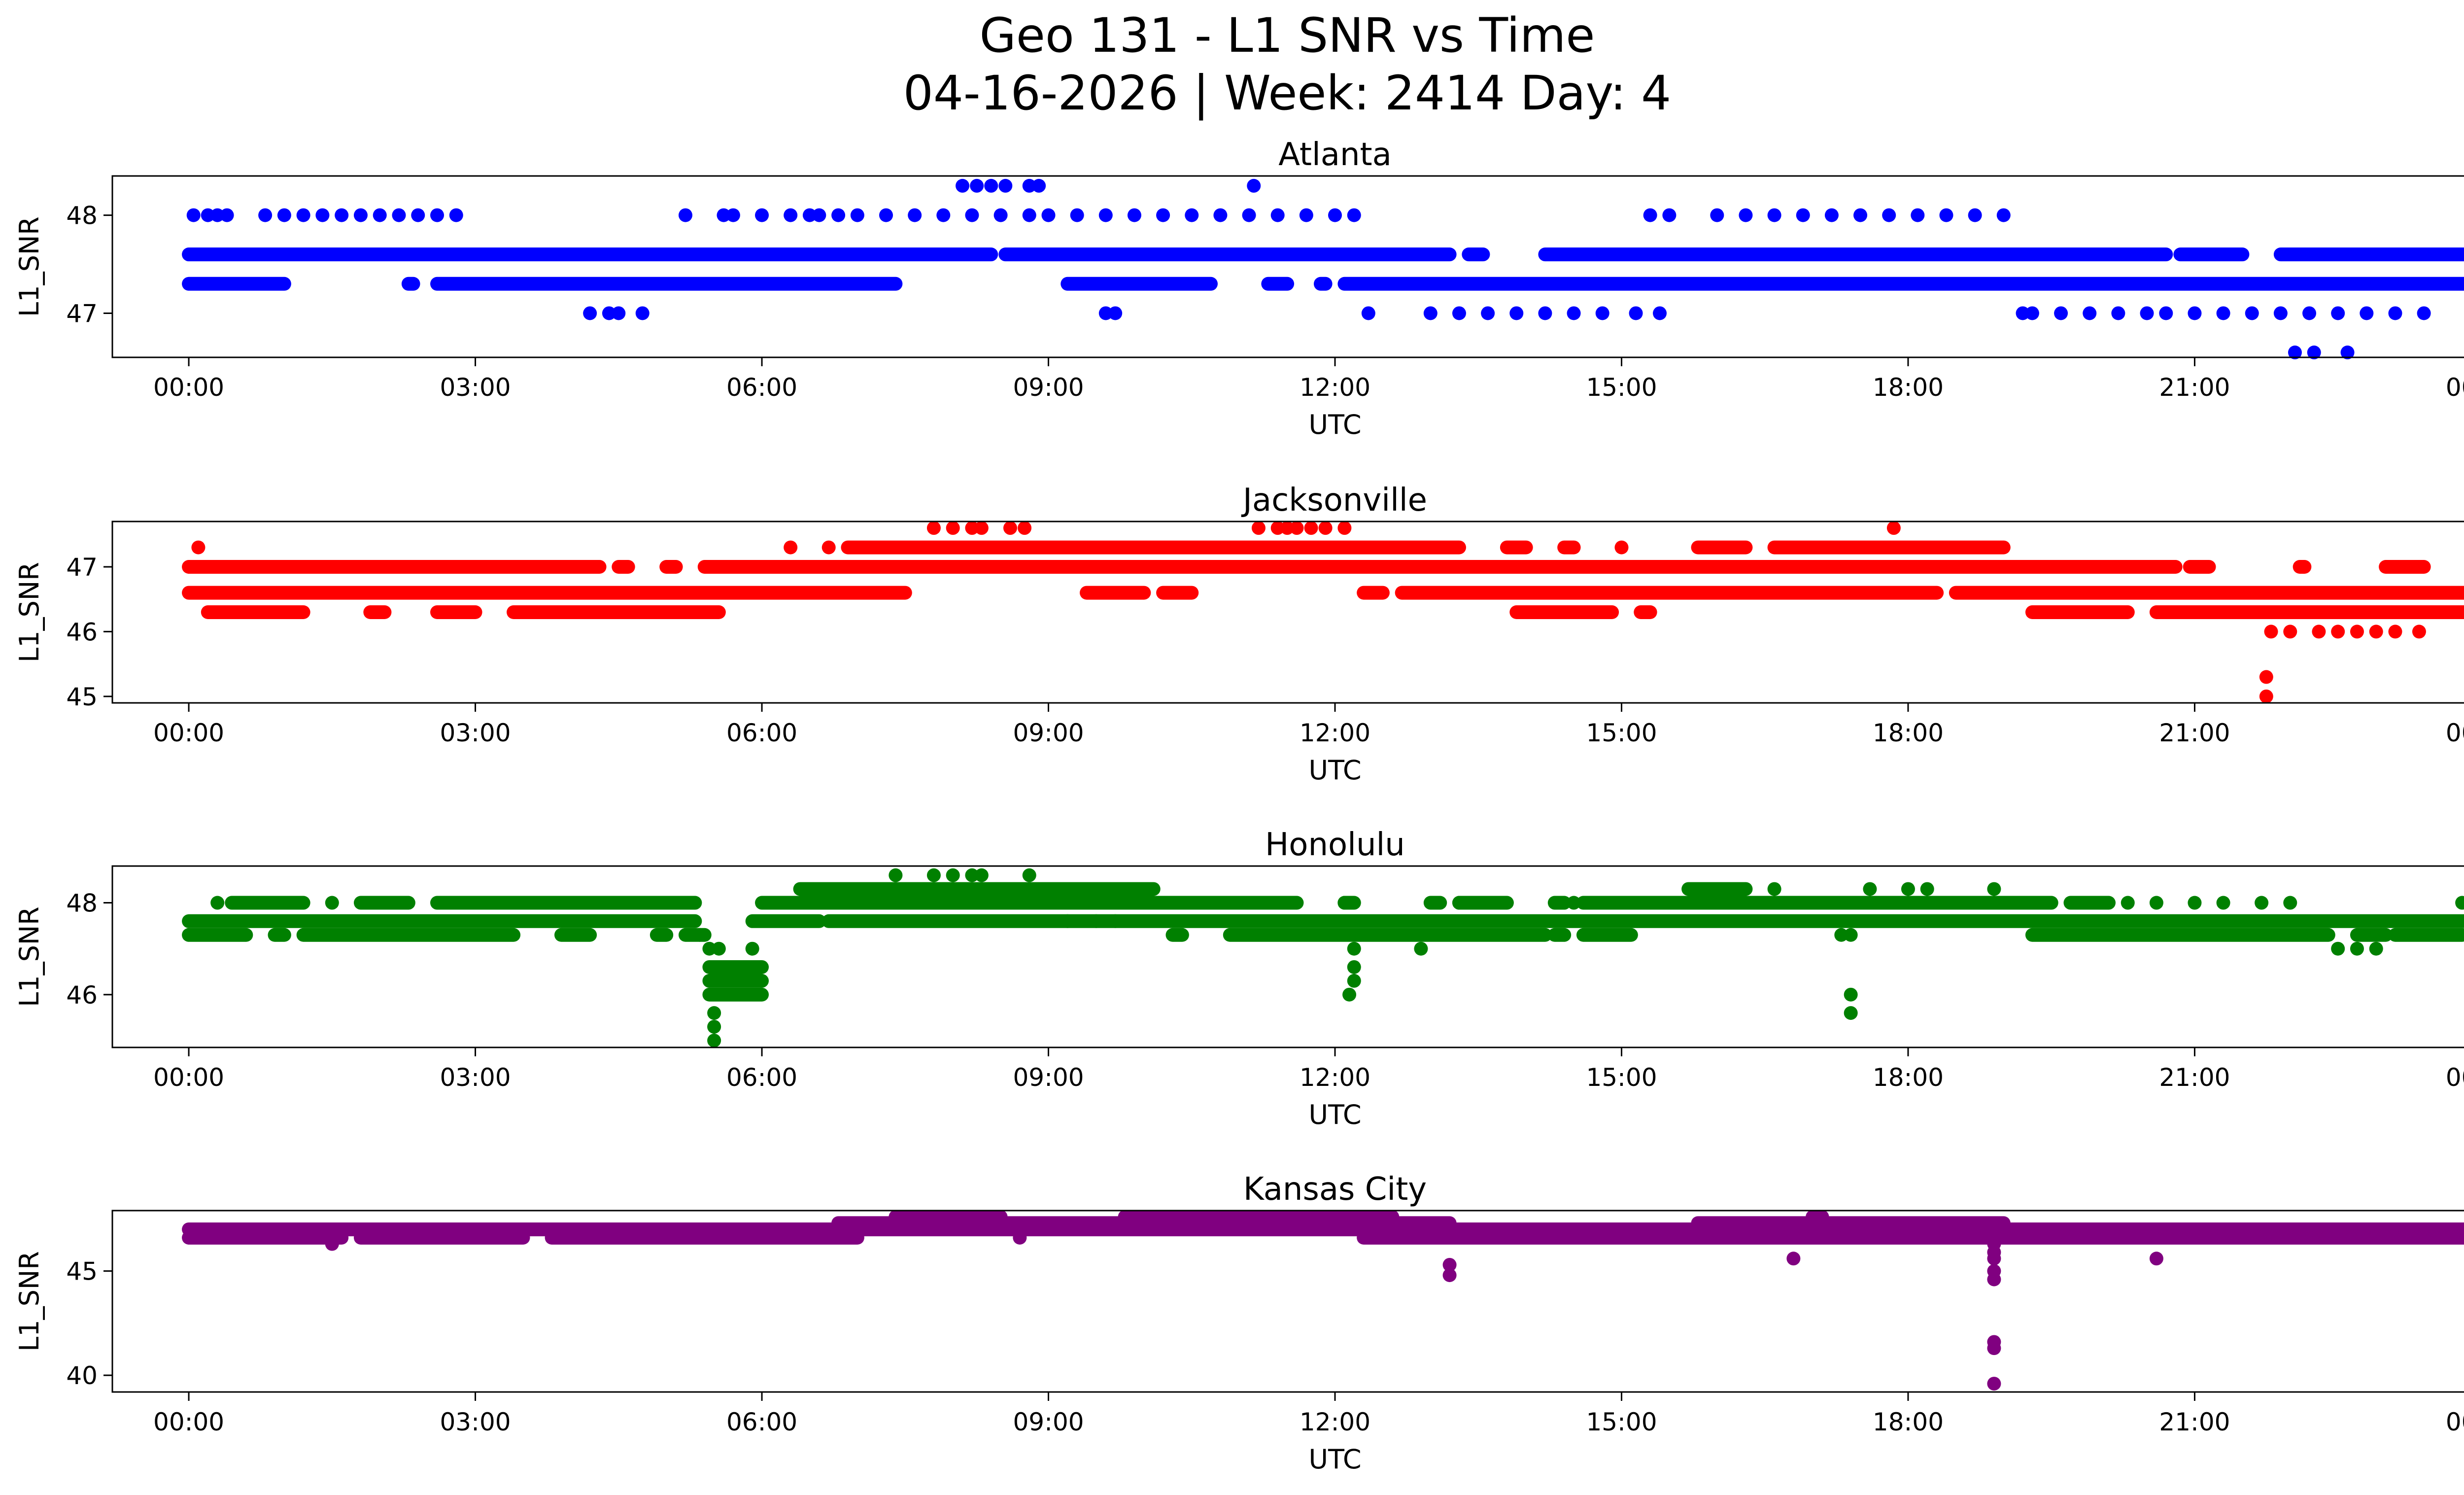  What do you see at coordinates (29, 1301) in the screenshot?
I see `panel-3-ylabel: L1_SNR` at bounding box center [29, 1301].